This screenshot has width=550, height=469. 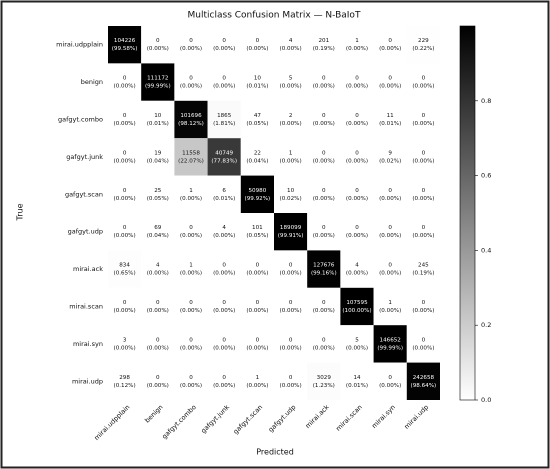 I want to click on cell-percent: (0.02%), so click(x=390, y=161).